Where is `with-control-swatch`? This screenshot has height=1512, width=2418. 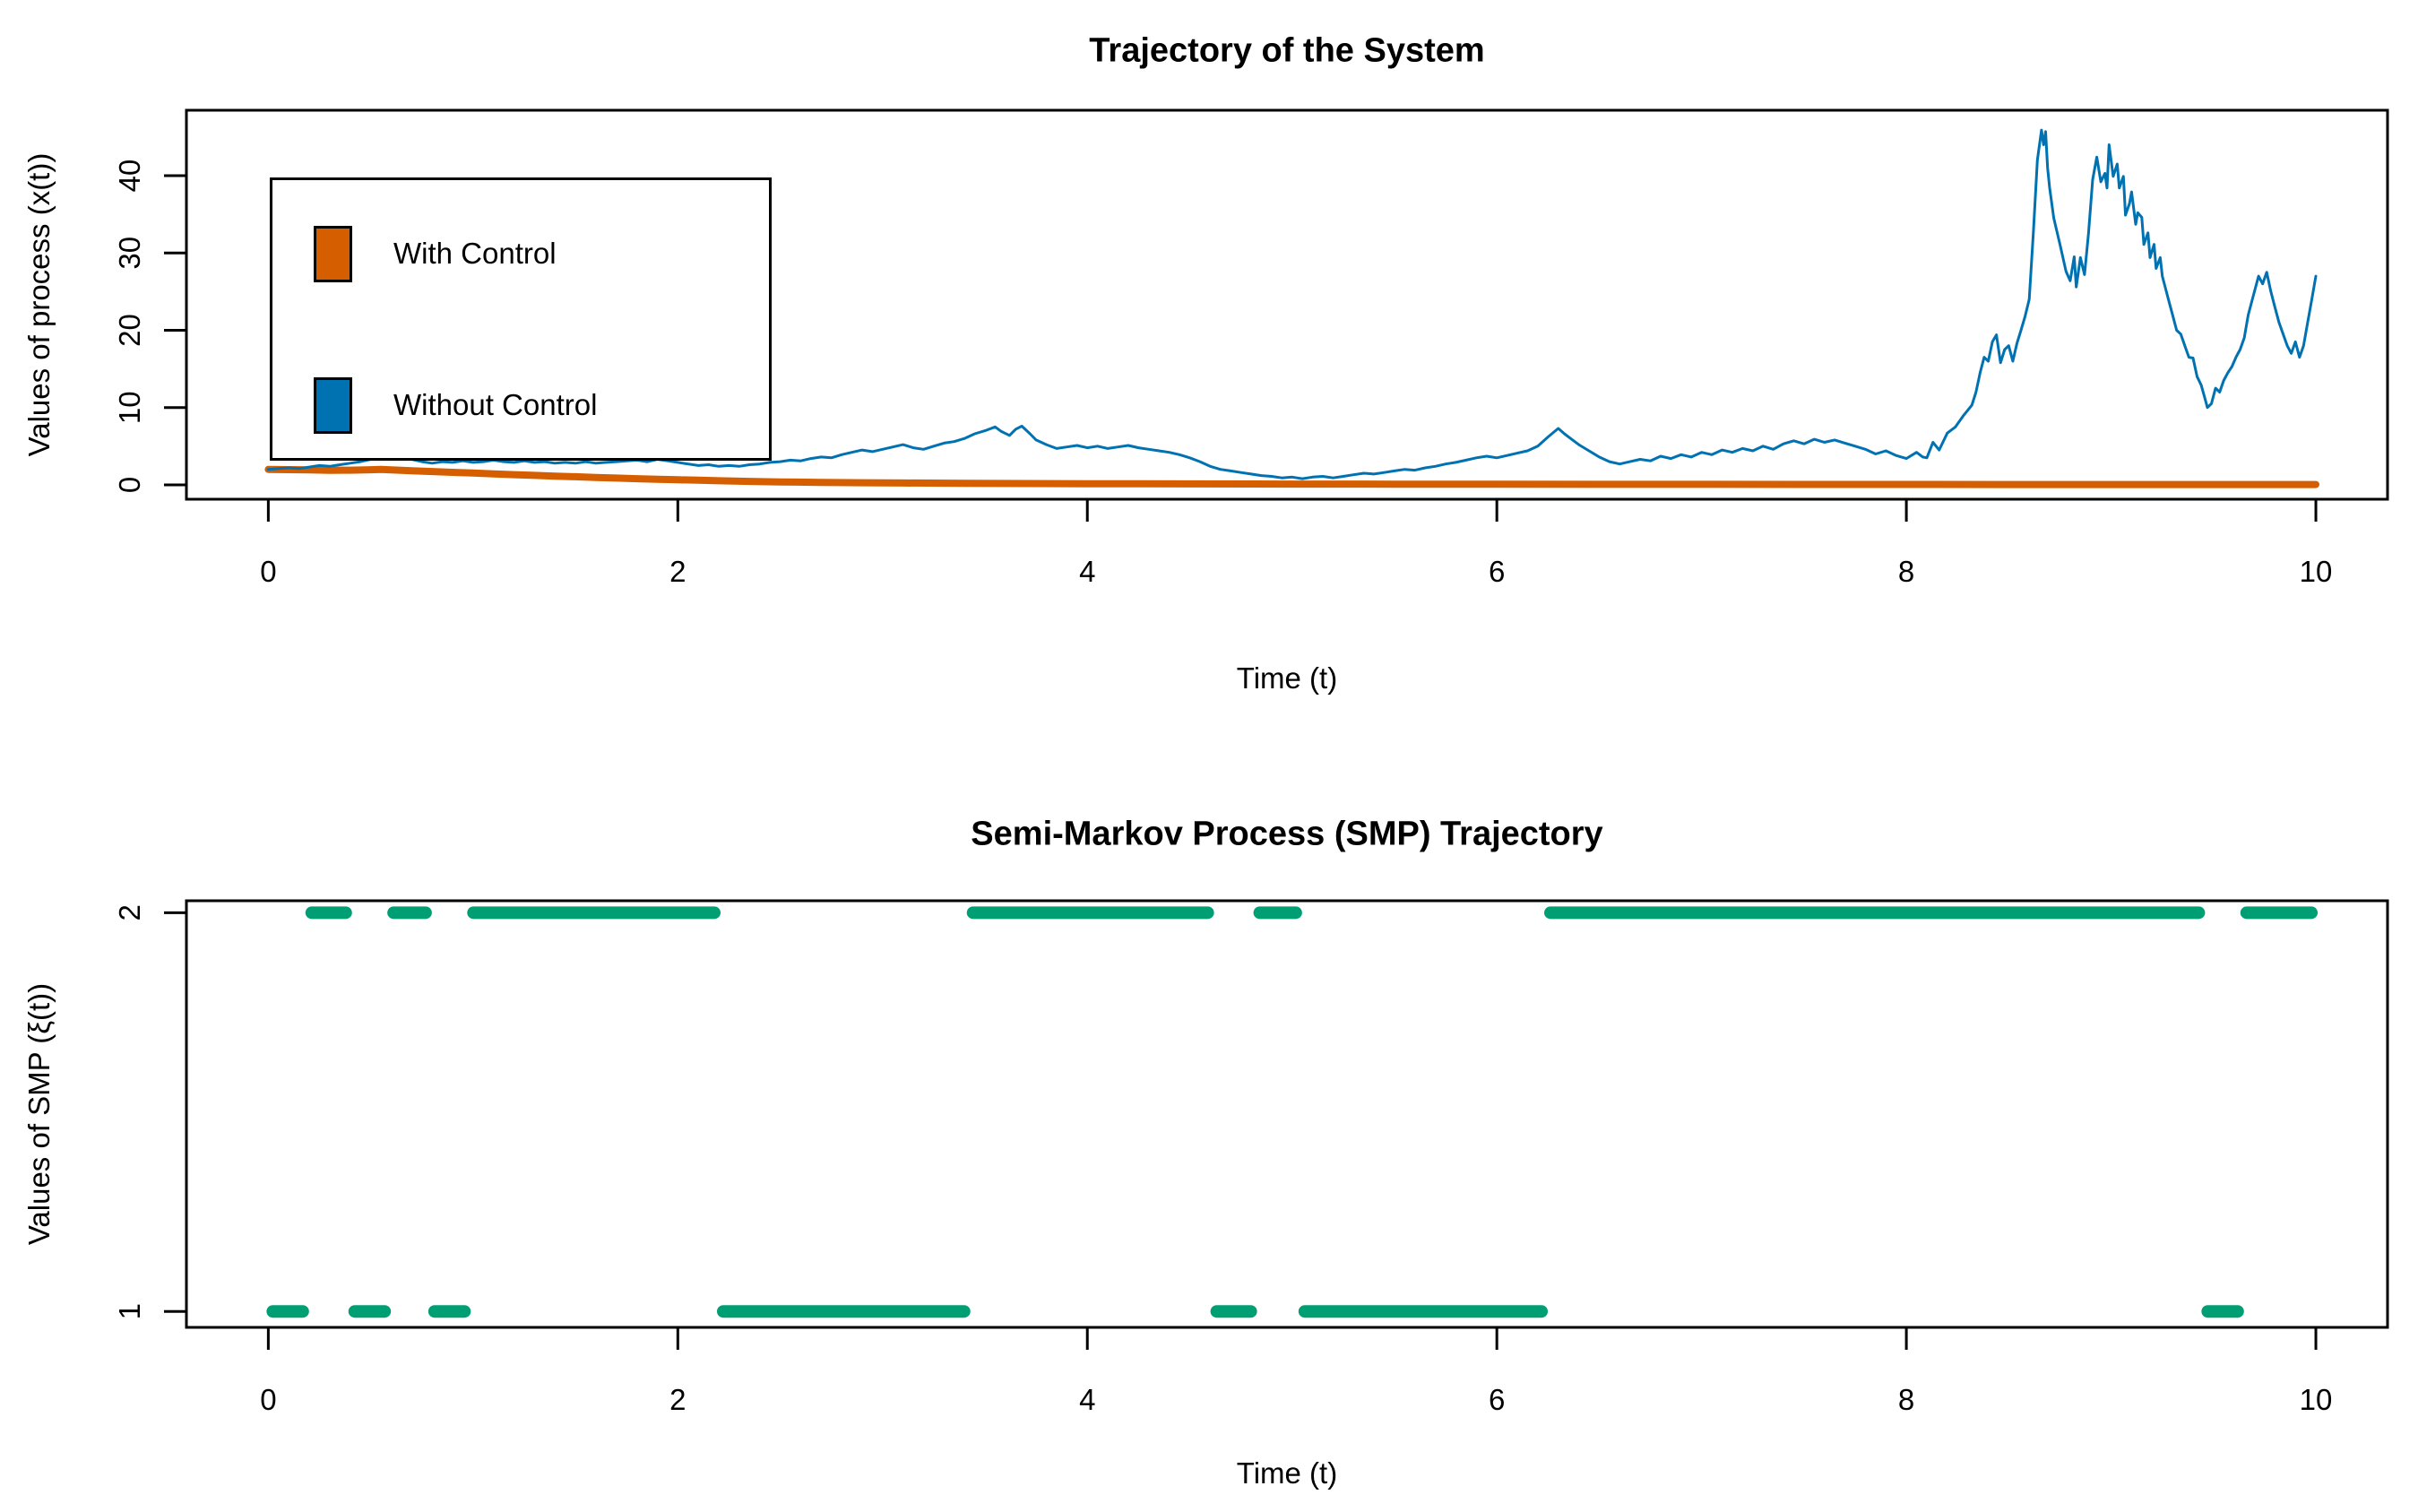
with-control-swatch is located at coordinates (333, 253).